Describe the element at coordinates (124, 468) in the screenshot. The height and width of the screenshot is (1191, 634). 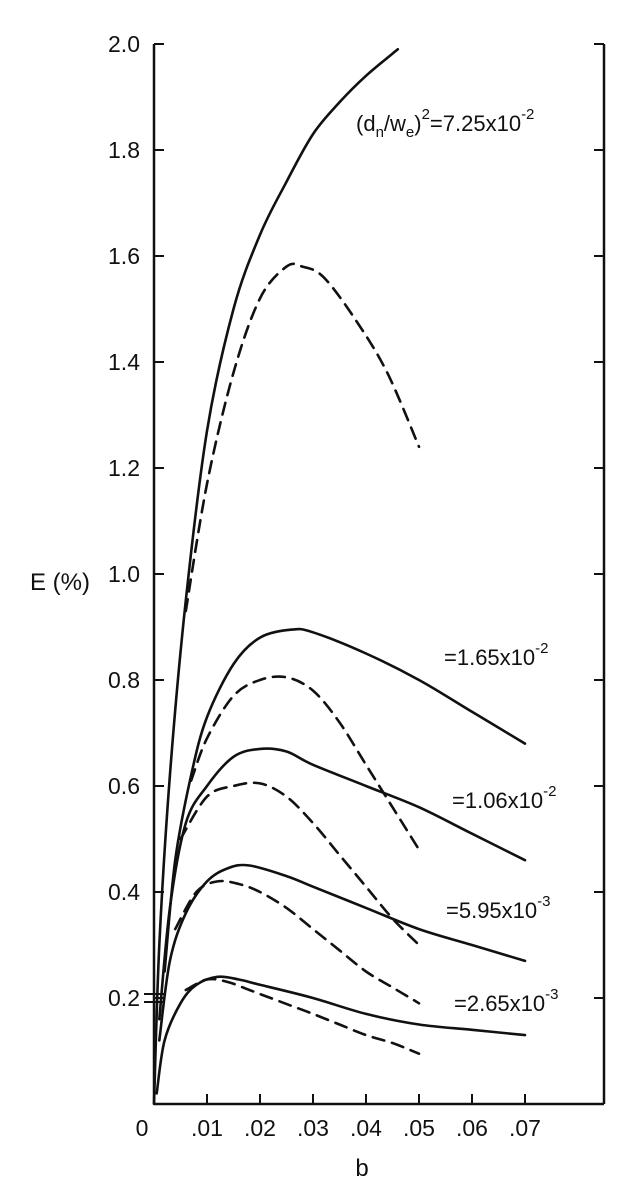
I see `y-tick-label: 1.2` at that location.